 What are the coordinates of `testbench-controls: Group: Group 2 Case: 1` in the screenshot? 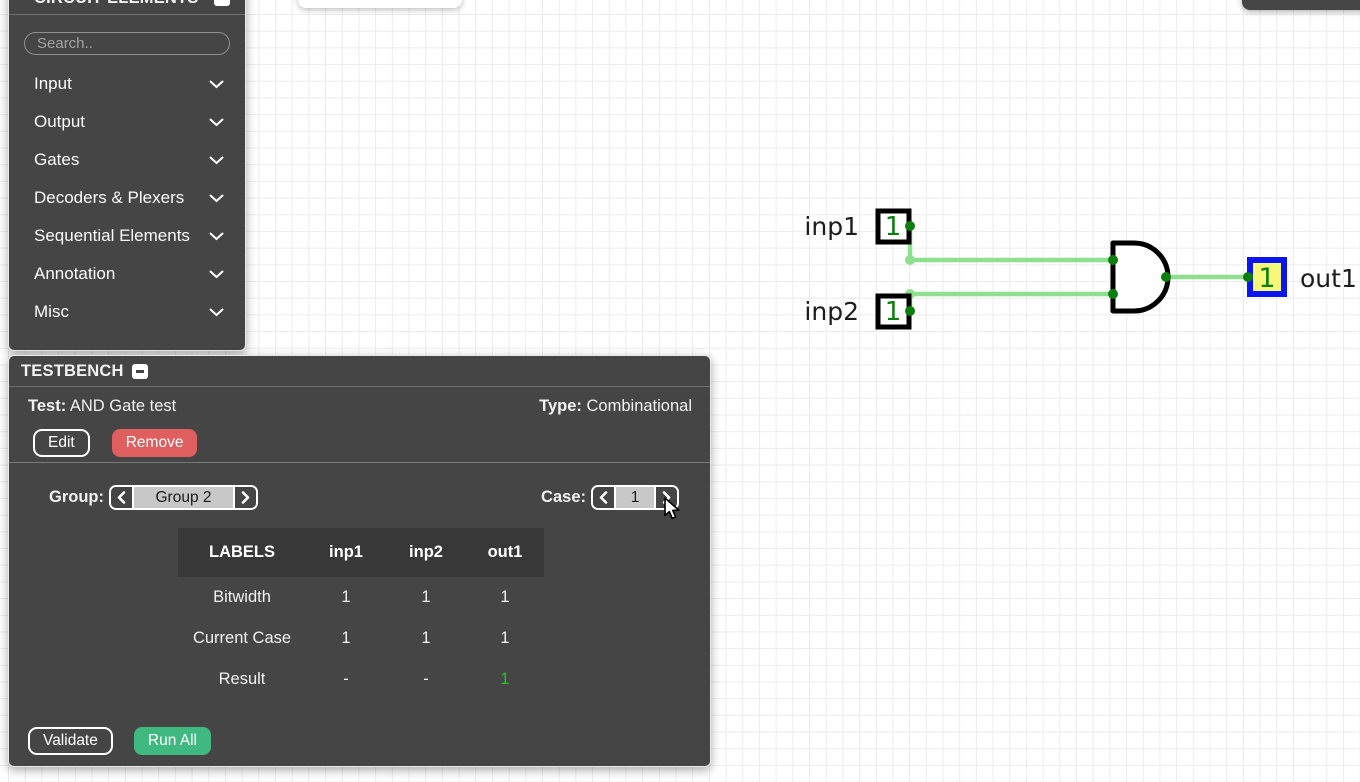 It's located at (359, 486).